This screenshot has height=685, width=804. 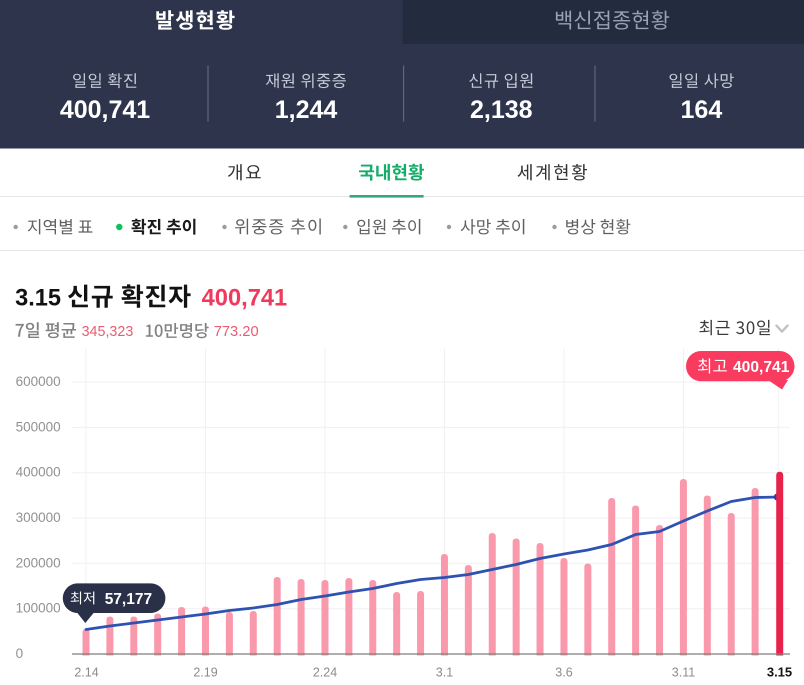 I want to click on svg-text: 100000, so click(x=38, y=608).